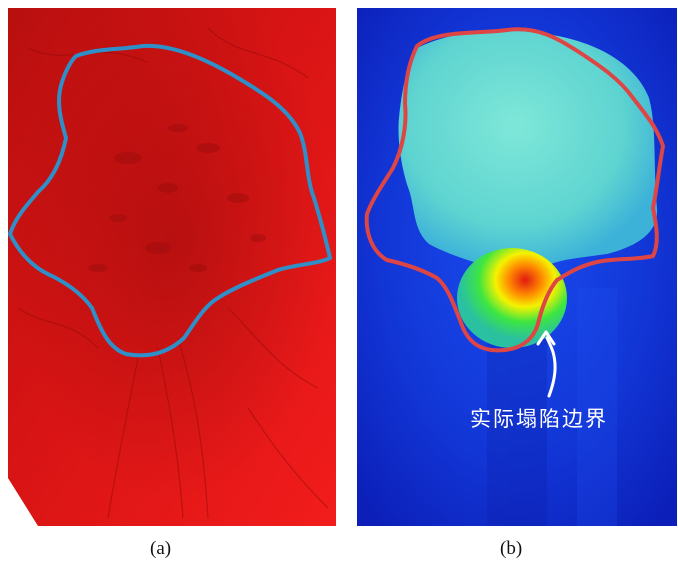 This screenshot has width=678, height=565. Describe the element at coordinates (539, 419) in the screenshot. I see `collapse-boundary-label: 实际塌陷边界` at that location.